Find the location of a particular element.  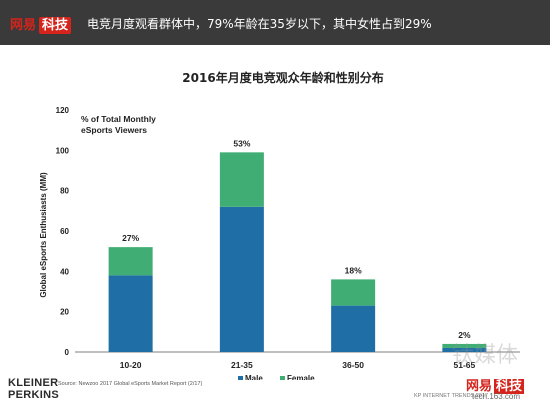

headline: 电竞月度观看群体中，79%年龄在35岁以下，其中女性占到29% is located at coordinates (259, 24).